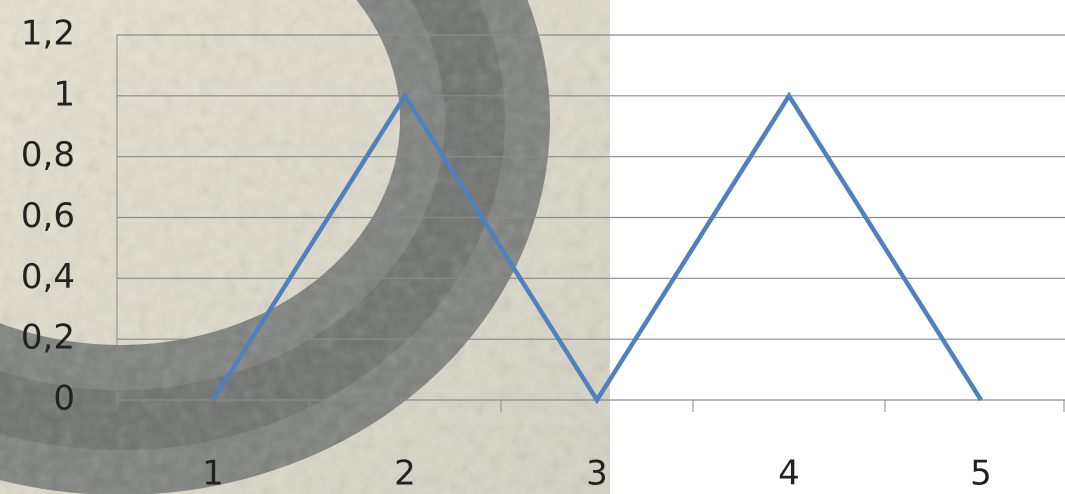 The height and width of the screenshot is (494, 1065). Describe the element at coordinates (789, 474) in the screenshot. I see `x-tick-label: 4` at that location.